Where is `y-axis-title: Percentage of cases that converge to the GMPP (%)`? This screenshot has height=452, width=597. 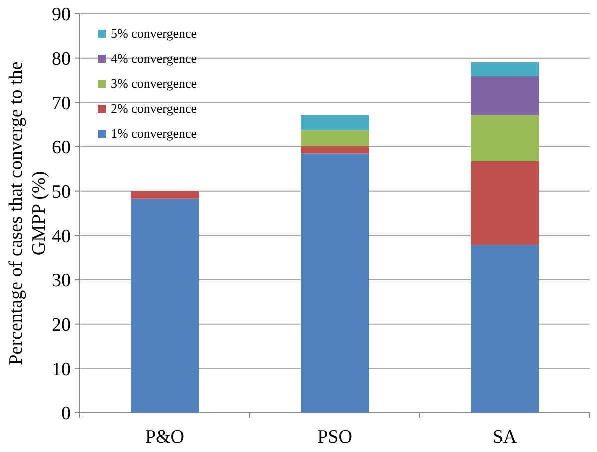 y-axis-title: Percentage of cases that converge to the GMPP (%) is located at coordinates (28, 214).